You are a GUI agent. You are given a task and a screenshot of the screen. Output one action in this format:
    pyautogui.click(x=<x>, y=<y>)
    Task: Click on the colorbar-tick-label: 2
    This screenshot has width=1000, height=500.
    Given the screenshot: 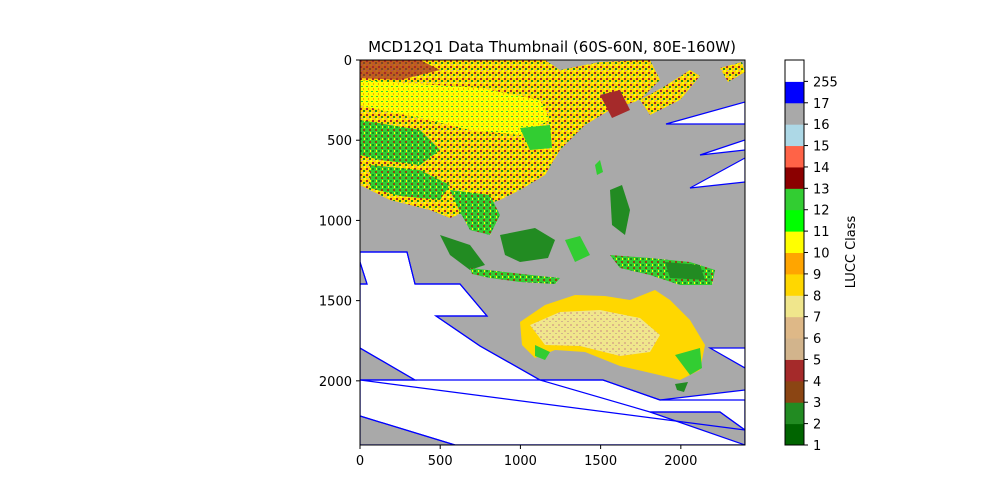 What is the action you would take?
    pyautogui.click(x=817, y=425)
    